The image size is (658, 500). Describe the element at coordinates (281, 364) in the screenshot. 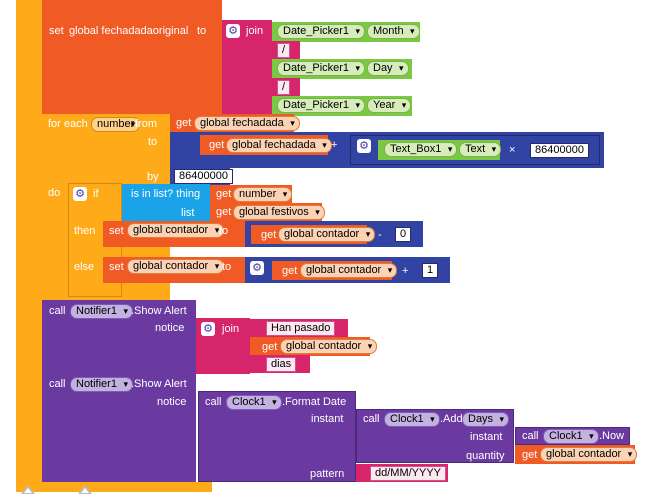

I see `string-literal: dias` at that location.